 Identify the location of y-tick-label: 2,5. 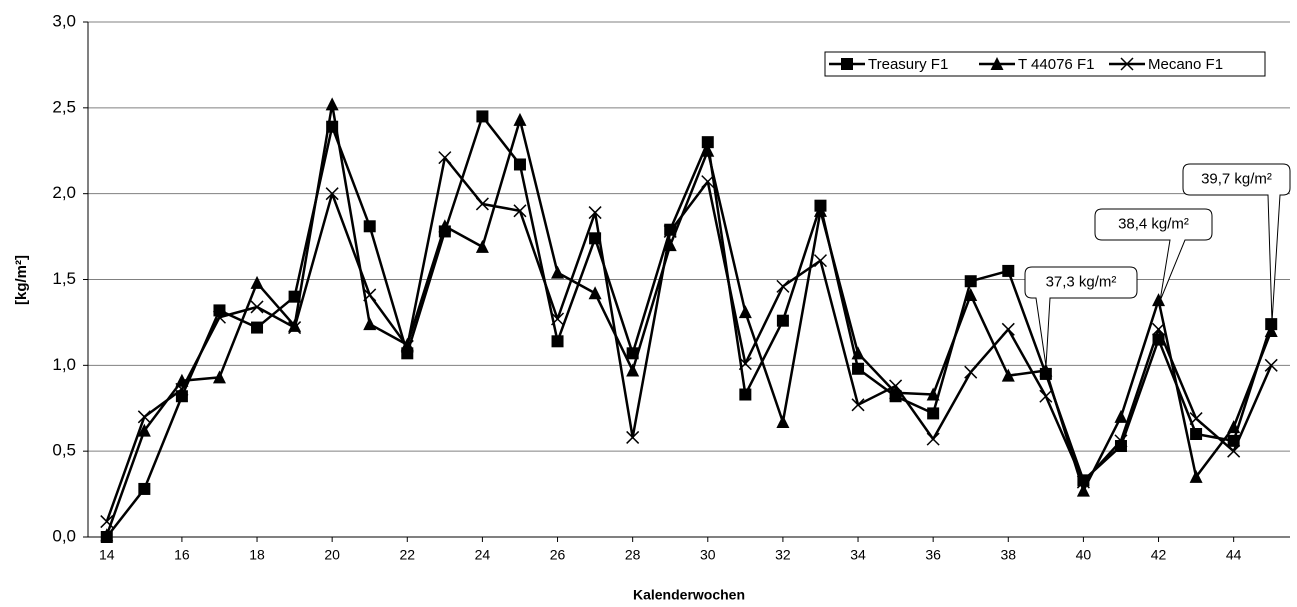
(64, 106).